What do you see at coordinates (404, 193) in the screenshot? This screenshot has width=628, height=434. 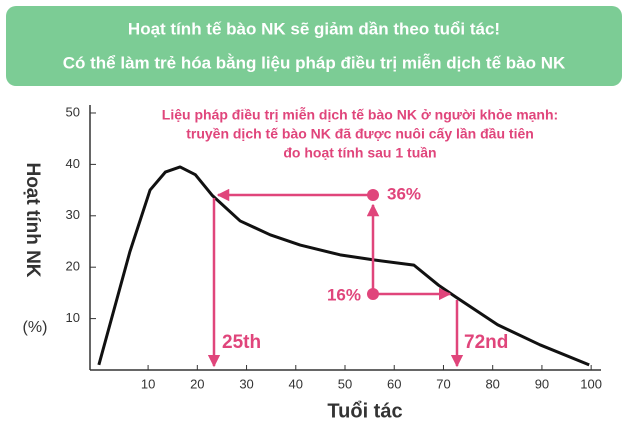 I see `annotation: 36%` at bounding box center [404, 193].